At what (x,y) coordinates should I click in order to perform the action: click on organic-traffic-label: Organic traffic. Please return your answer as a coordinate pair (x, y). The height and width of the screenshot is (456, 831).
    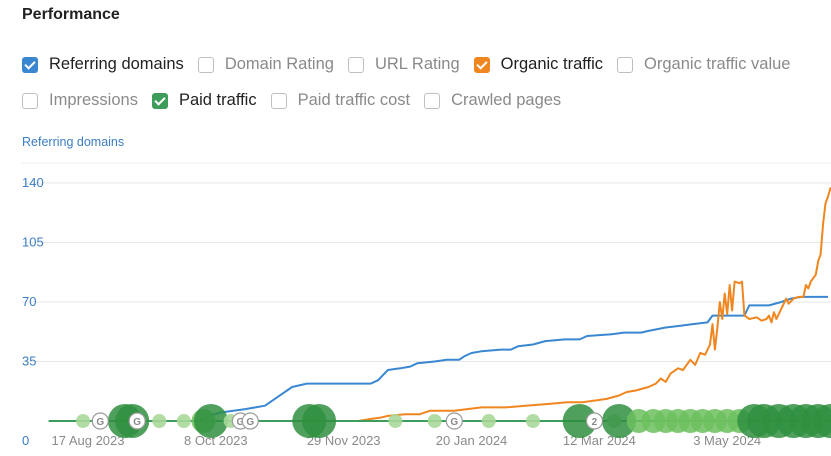
    Looking at the image, I should click on (552, 64).